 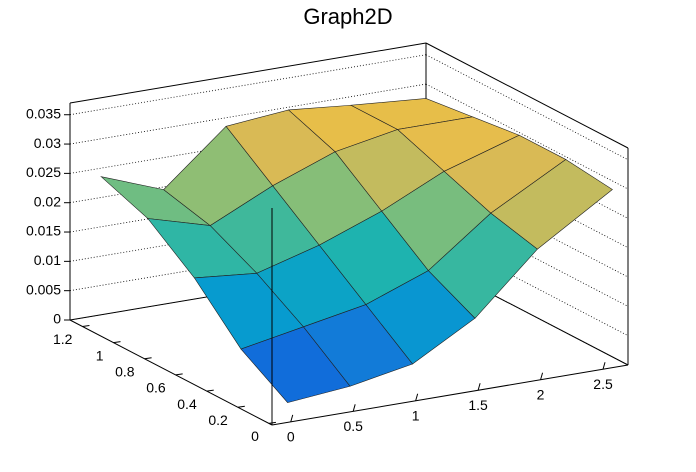 What do you see at coordinates (551, 204) in the screenshot?
I see `surface-cell` at bounding box center [551, 204].